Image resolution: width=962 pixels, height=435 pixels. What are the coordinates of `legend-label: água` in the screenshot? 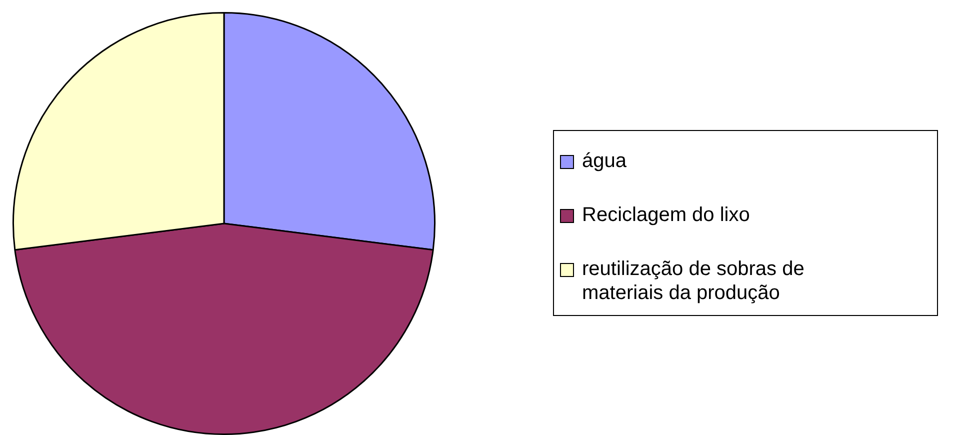 It's located at (604, 161).